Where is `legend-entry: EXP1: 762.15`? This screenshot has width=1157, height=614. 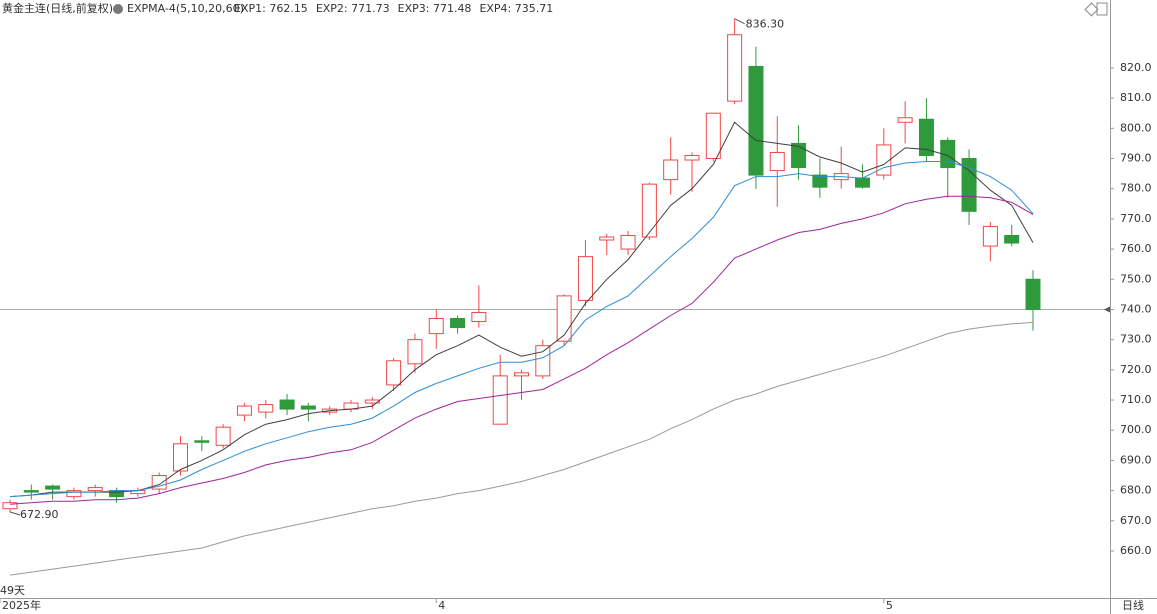 legend-entry: EXP1: 762.15 is located at coordinates (271, 8).